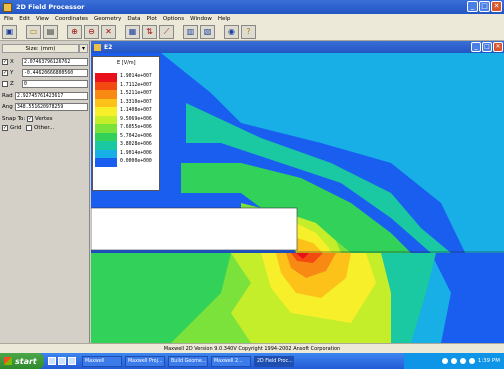  I want to click on start-button: start, so click(22, 361).